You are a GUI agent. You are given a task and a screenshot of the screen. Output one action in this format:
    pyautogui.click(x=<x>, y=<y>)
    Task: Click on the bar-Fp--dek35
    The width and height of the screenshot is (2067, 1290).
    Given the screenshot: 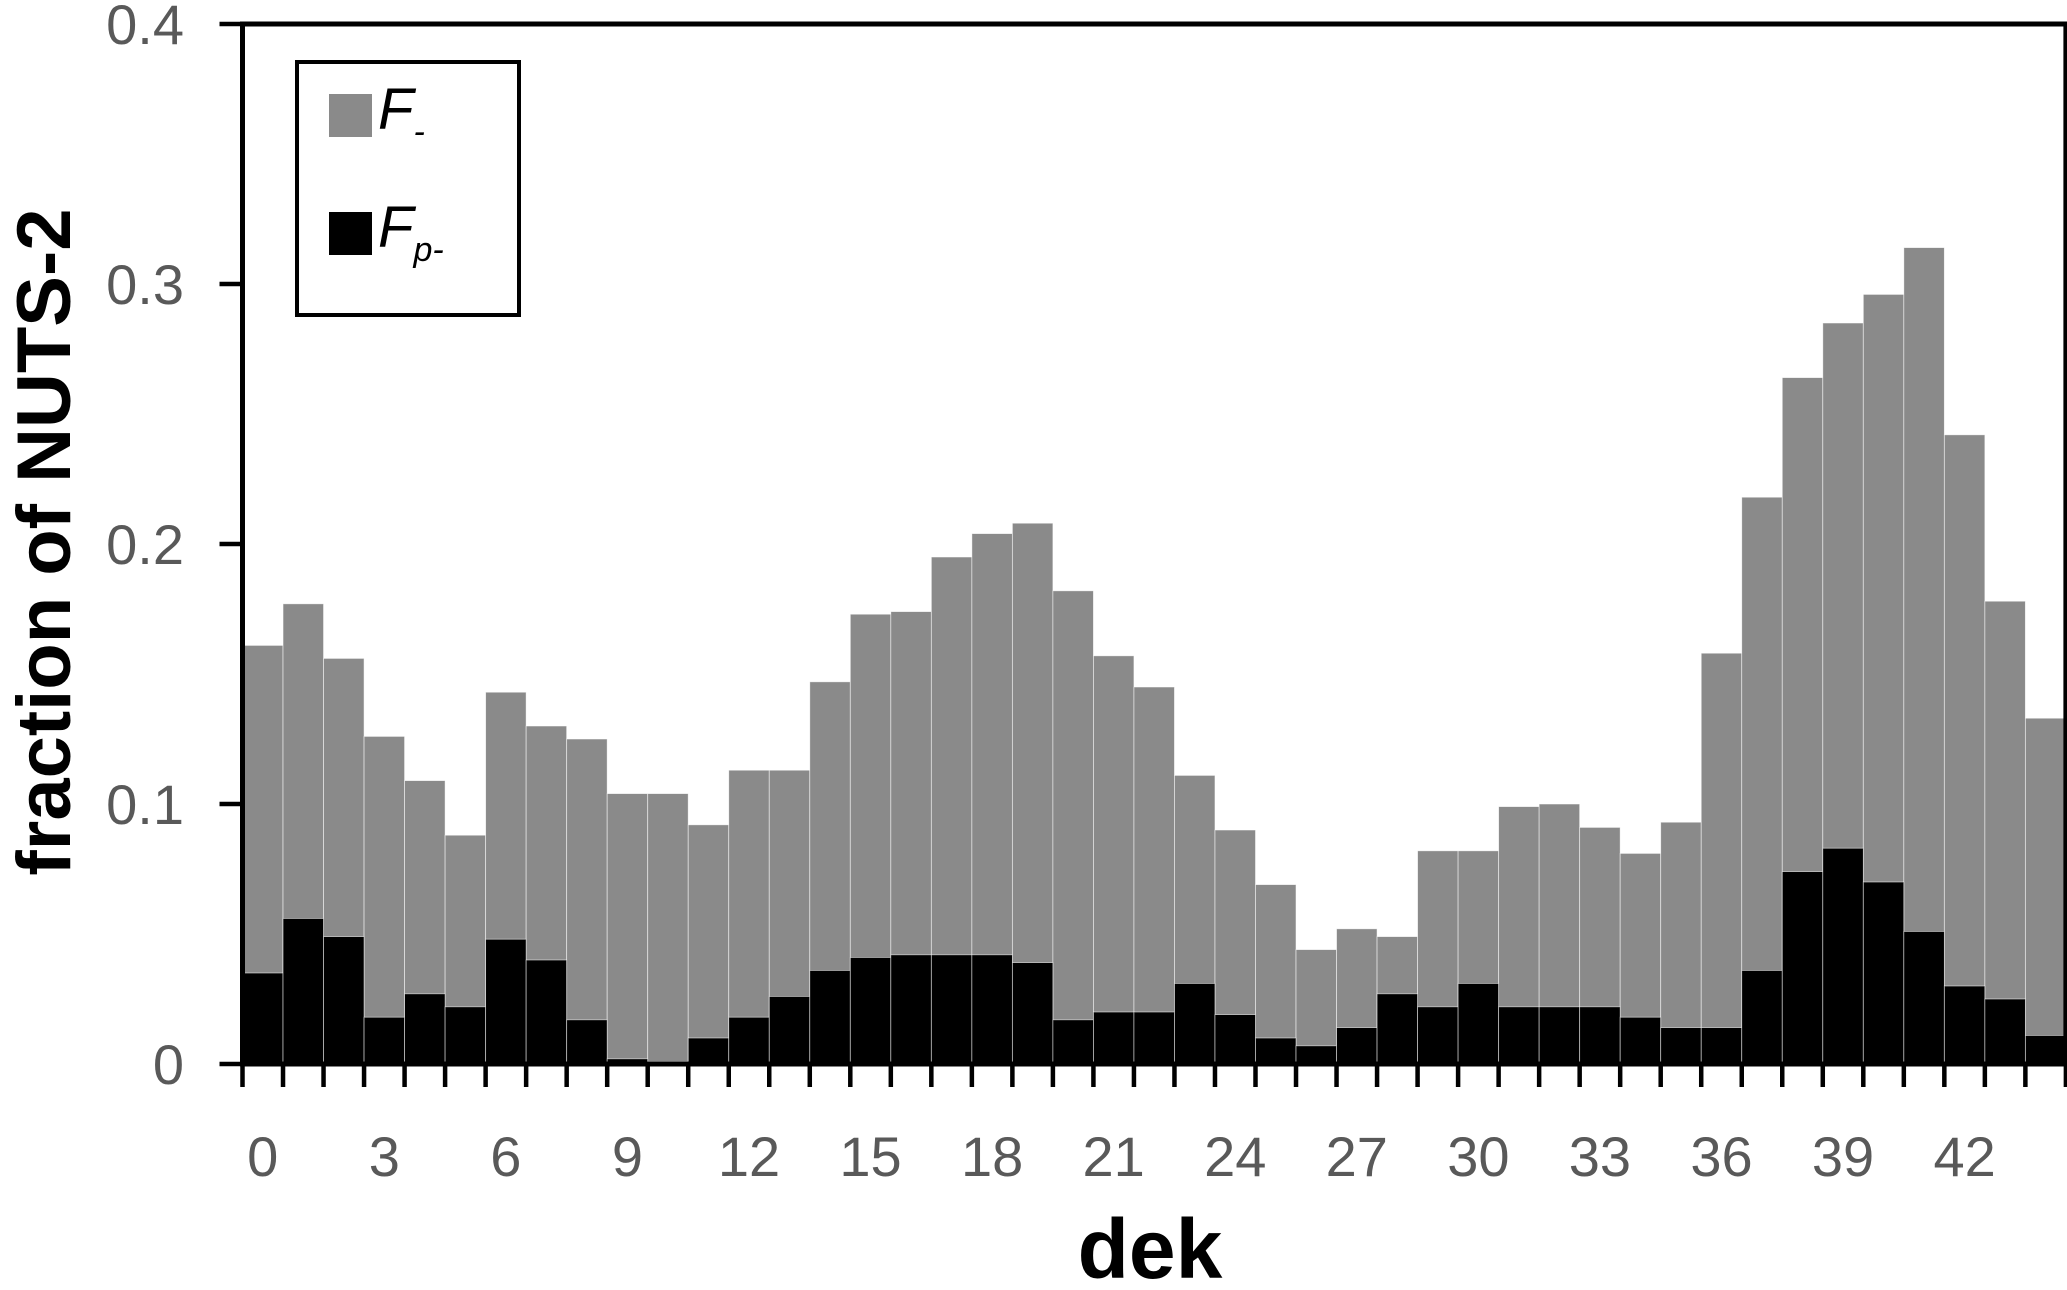 What is the action you would take?
    pyautogui.click(x=1681, y=1046)
    